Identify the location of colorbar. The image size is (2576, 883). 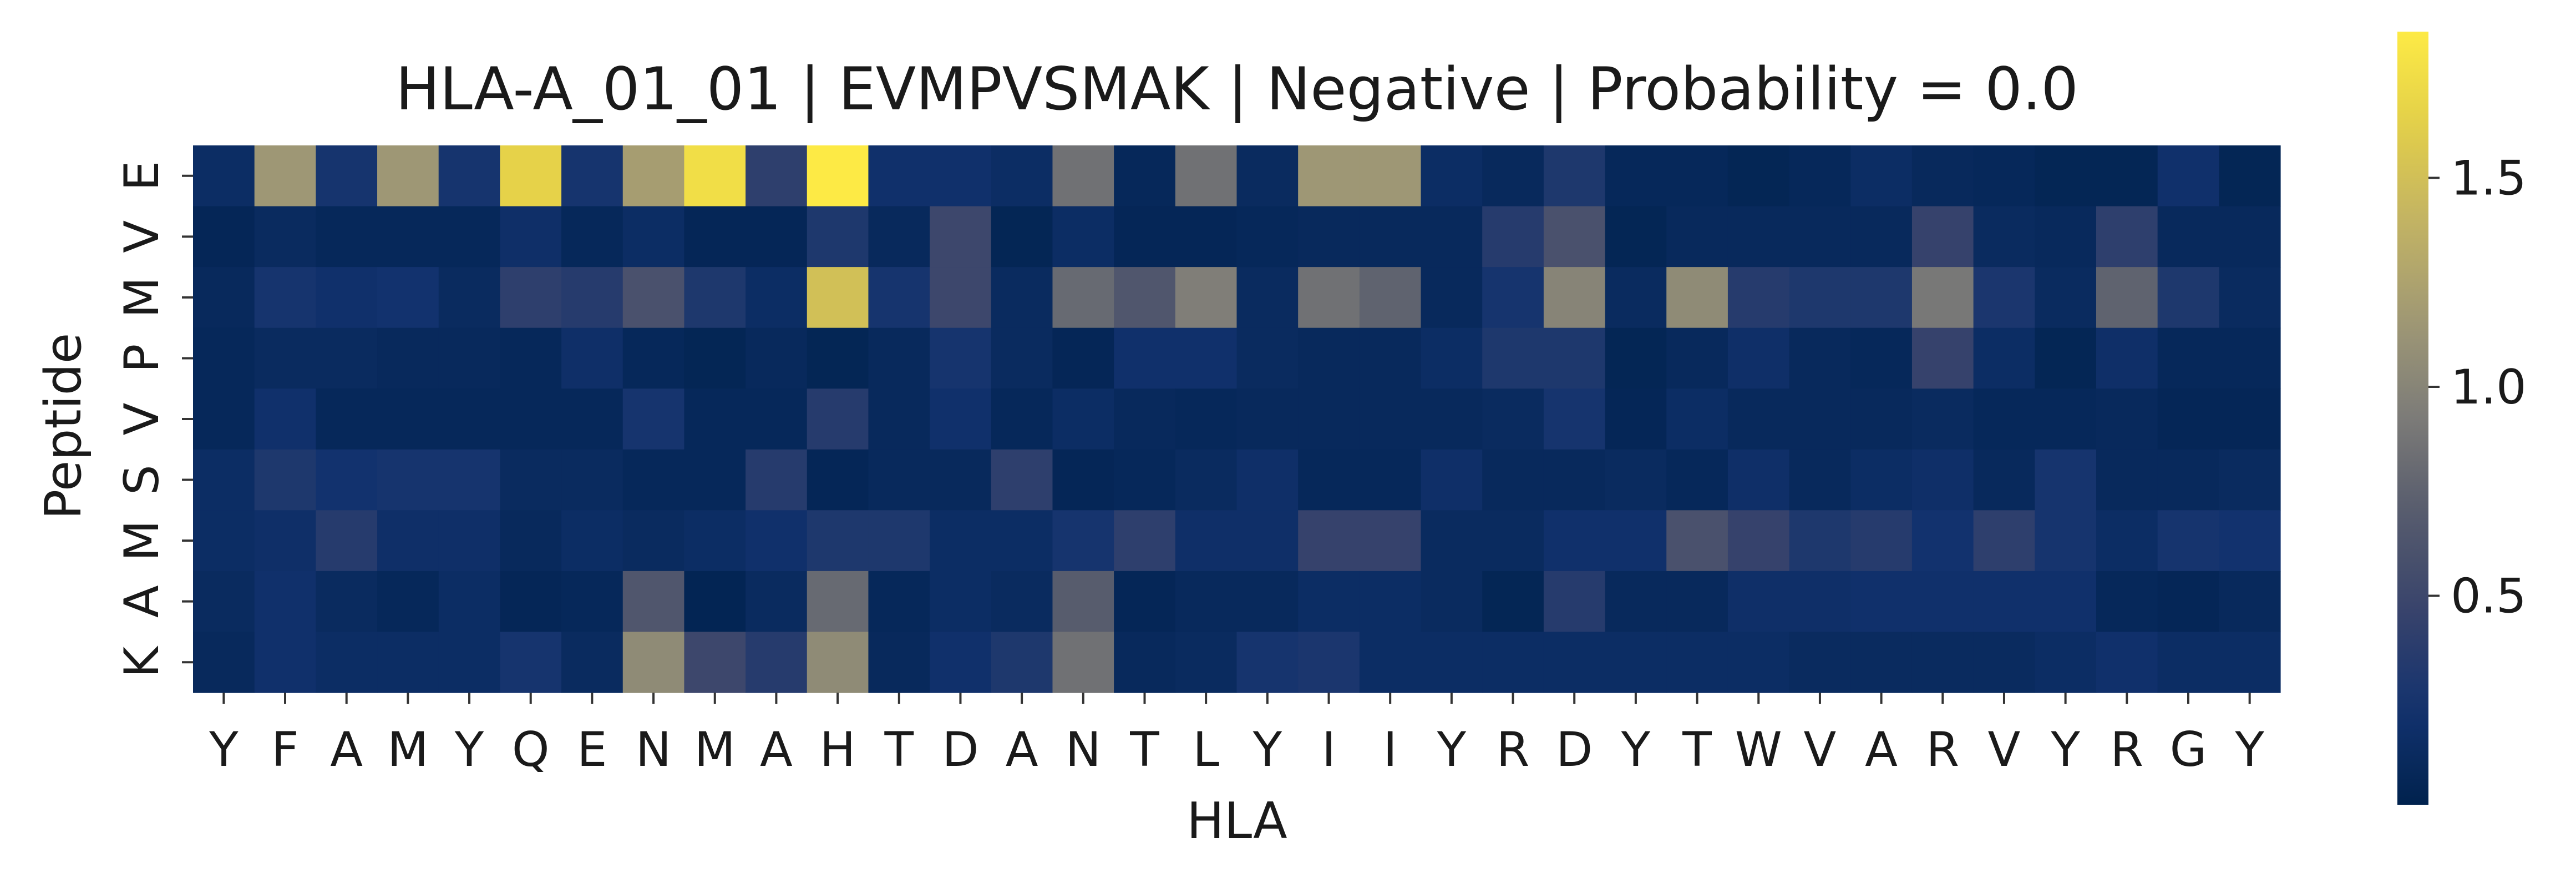
(2412, 418).